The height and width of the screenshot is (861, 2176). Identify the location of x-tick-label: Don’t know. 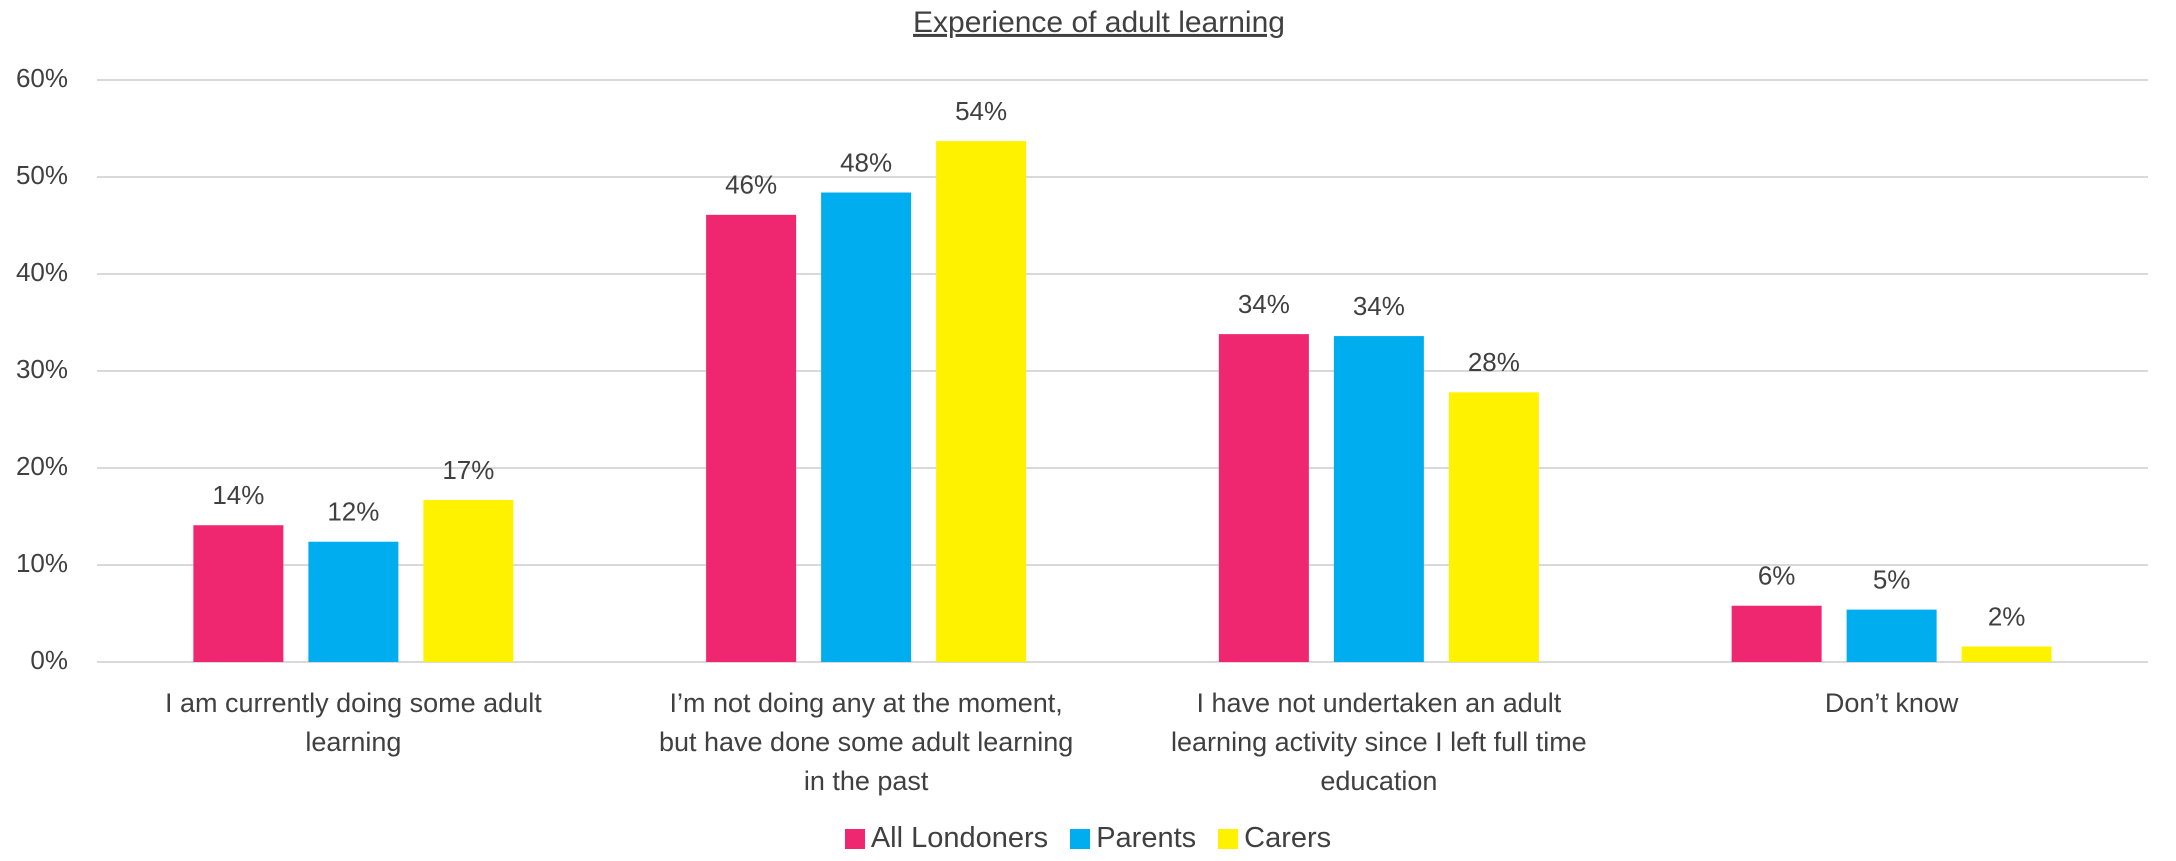
(1891, 703).